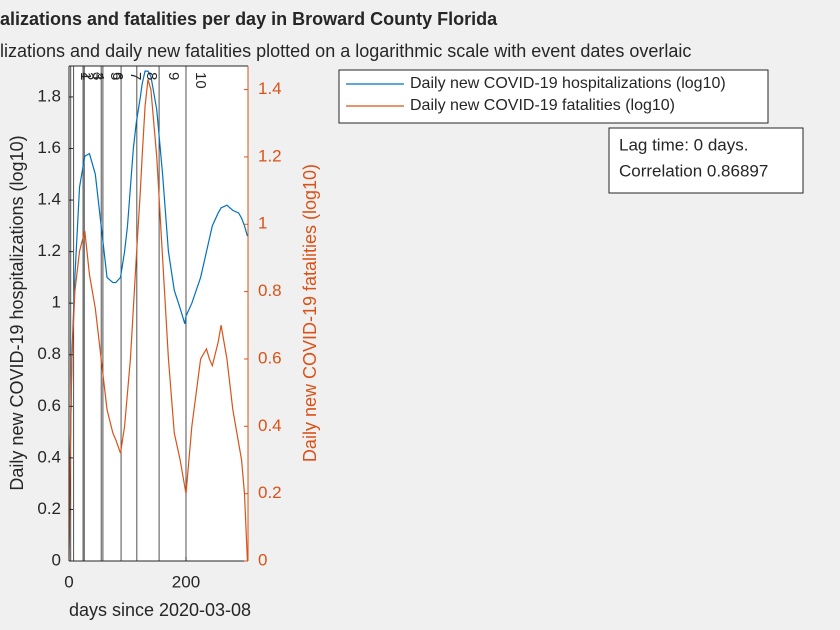 The height and width of the screenshot is (630, 840). I want to click on y-tick-label: 0.8, so click(49, 353).